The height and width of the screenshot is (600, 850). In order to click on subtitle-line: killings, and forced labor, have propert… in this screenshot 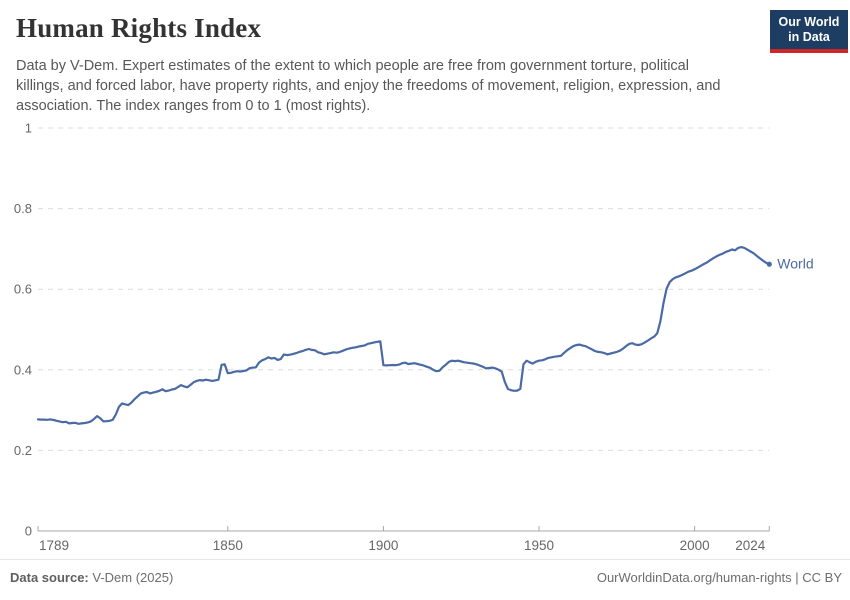, I will do `click(368, 86)`.